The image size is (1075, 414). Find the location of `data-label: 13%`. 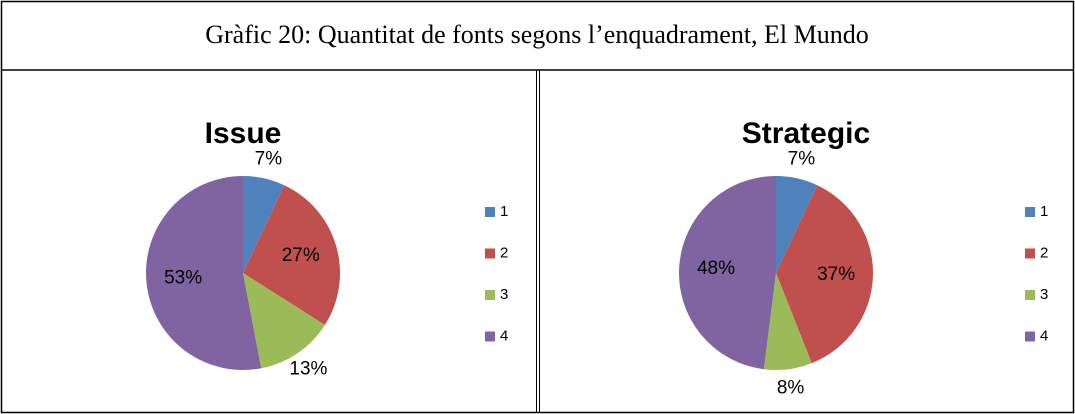

data-label: 13% is located at coordinates (308, 368).